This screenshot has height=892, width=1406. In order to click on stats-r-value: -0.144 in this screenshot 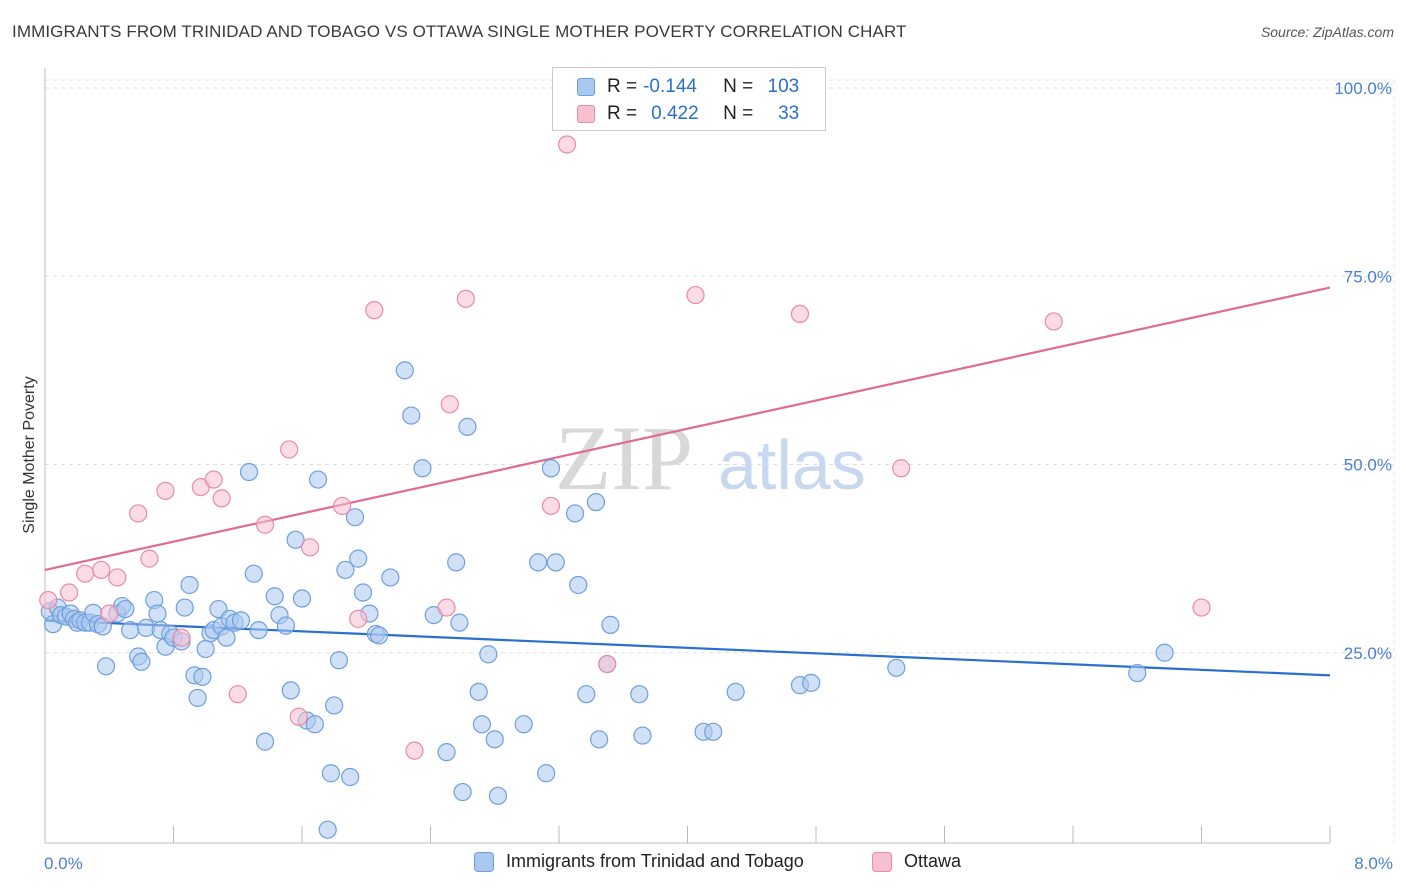, I will do `click(670, 86)`.